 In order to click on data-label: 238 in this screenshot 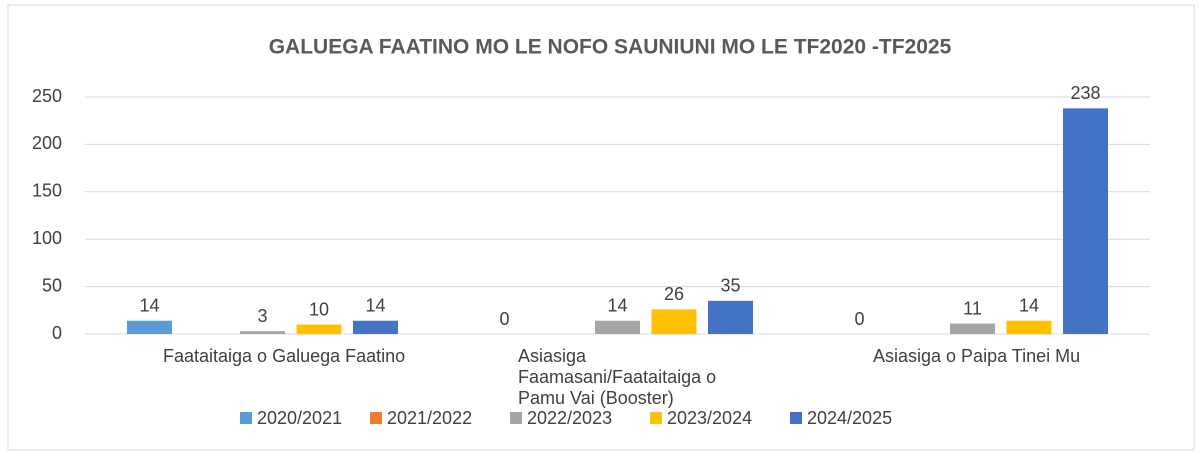, I will do `click(1085, 93)`.